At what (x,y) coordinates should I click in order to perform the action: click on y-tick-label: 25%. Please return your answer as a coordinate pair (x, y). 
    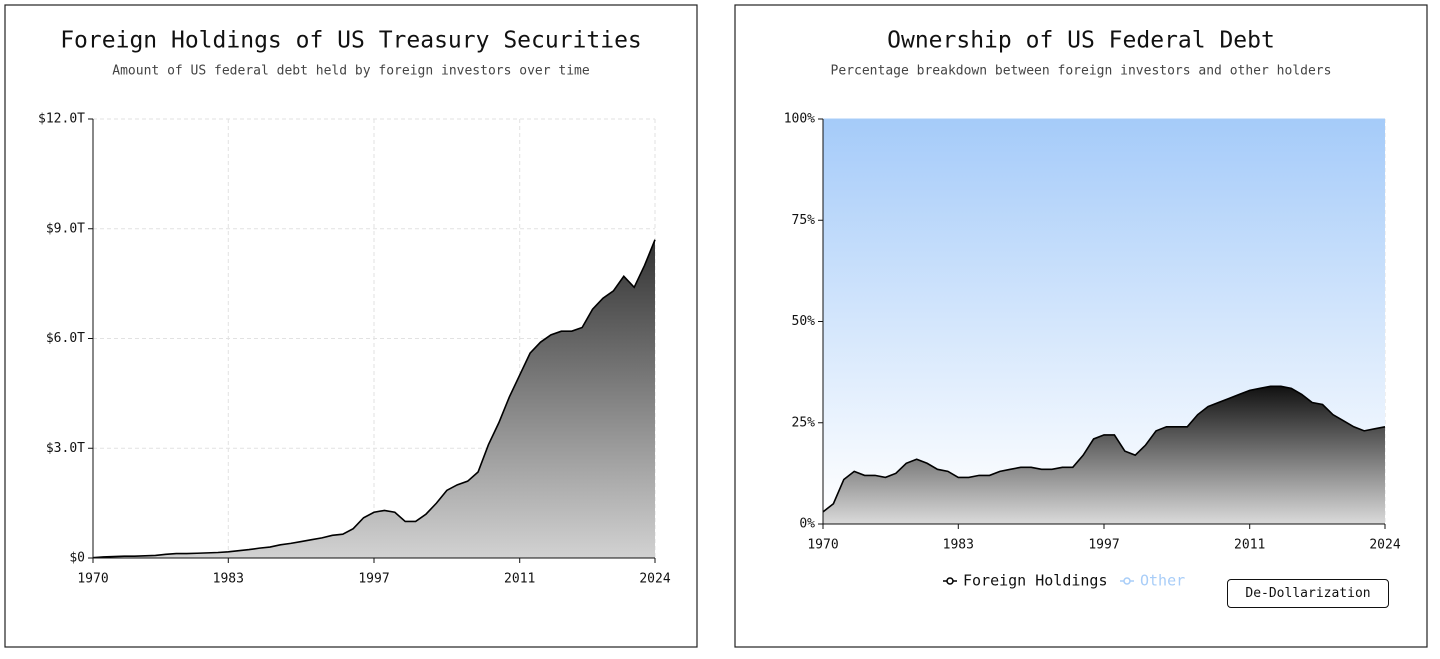
    Looking at the image, I should click on (804, 422).